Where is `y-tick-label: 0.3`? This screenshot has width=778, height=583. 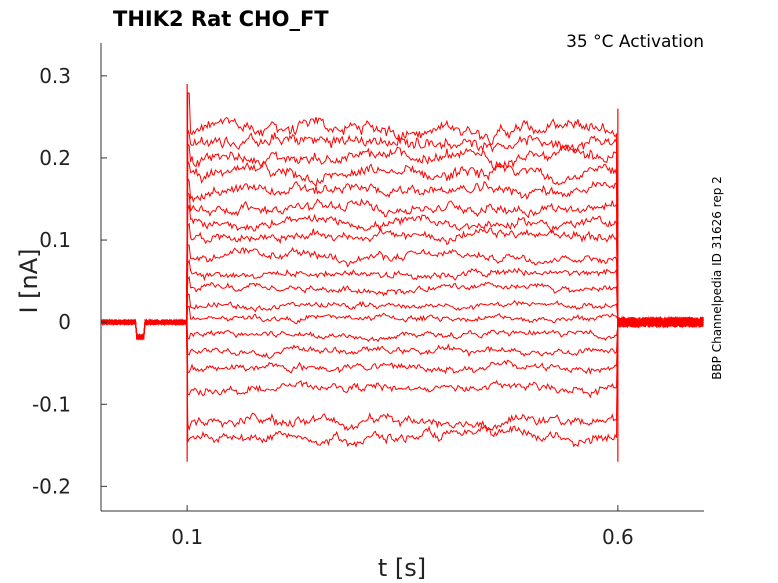
y-tick-label: 0.3 is located at coordinates (55, 76).